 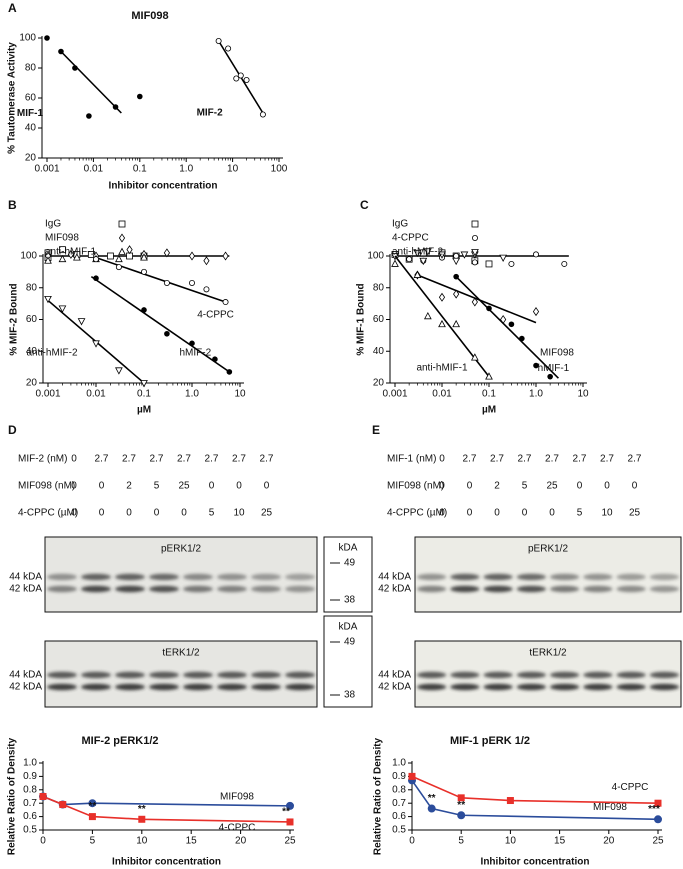 What do you see at coordinates (400, 224) in the screenshot?
I see `legend-label: IgG` at bounding box center [400, 224].